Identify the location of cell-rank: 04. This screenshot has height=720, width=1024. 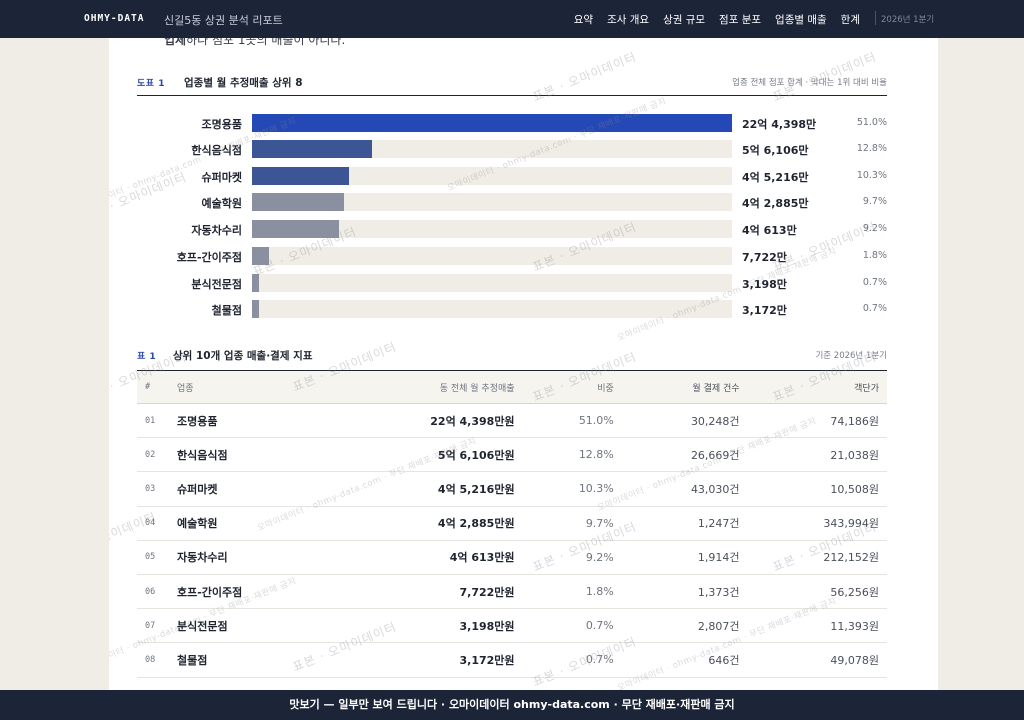
(153, 523).